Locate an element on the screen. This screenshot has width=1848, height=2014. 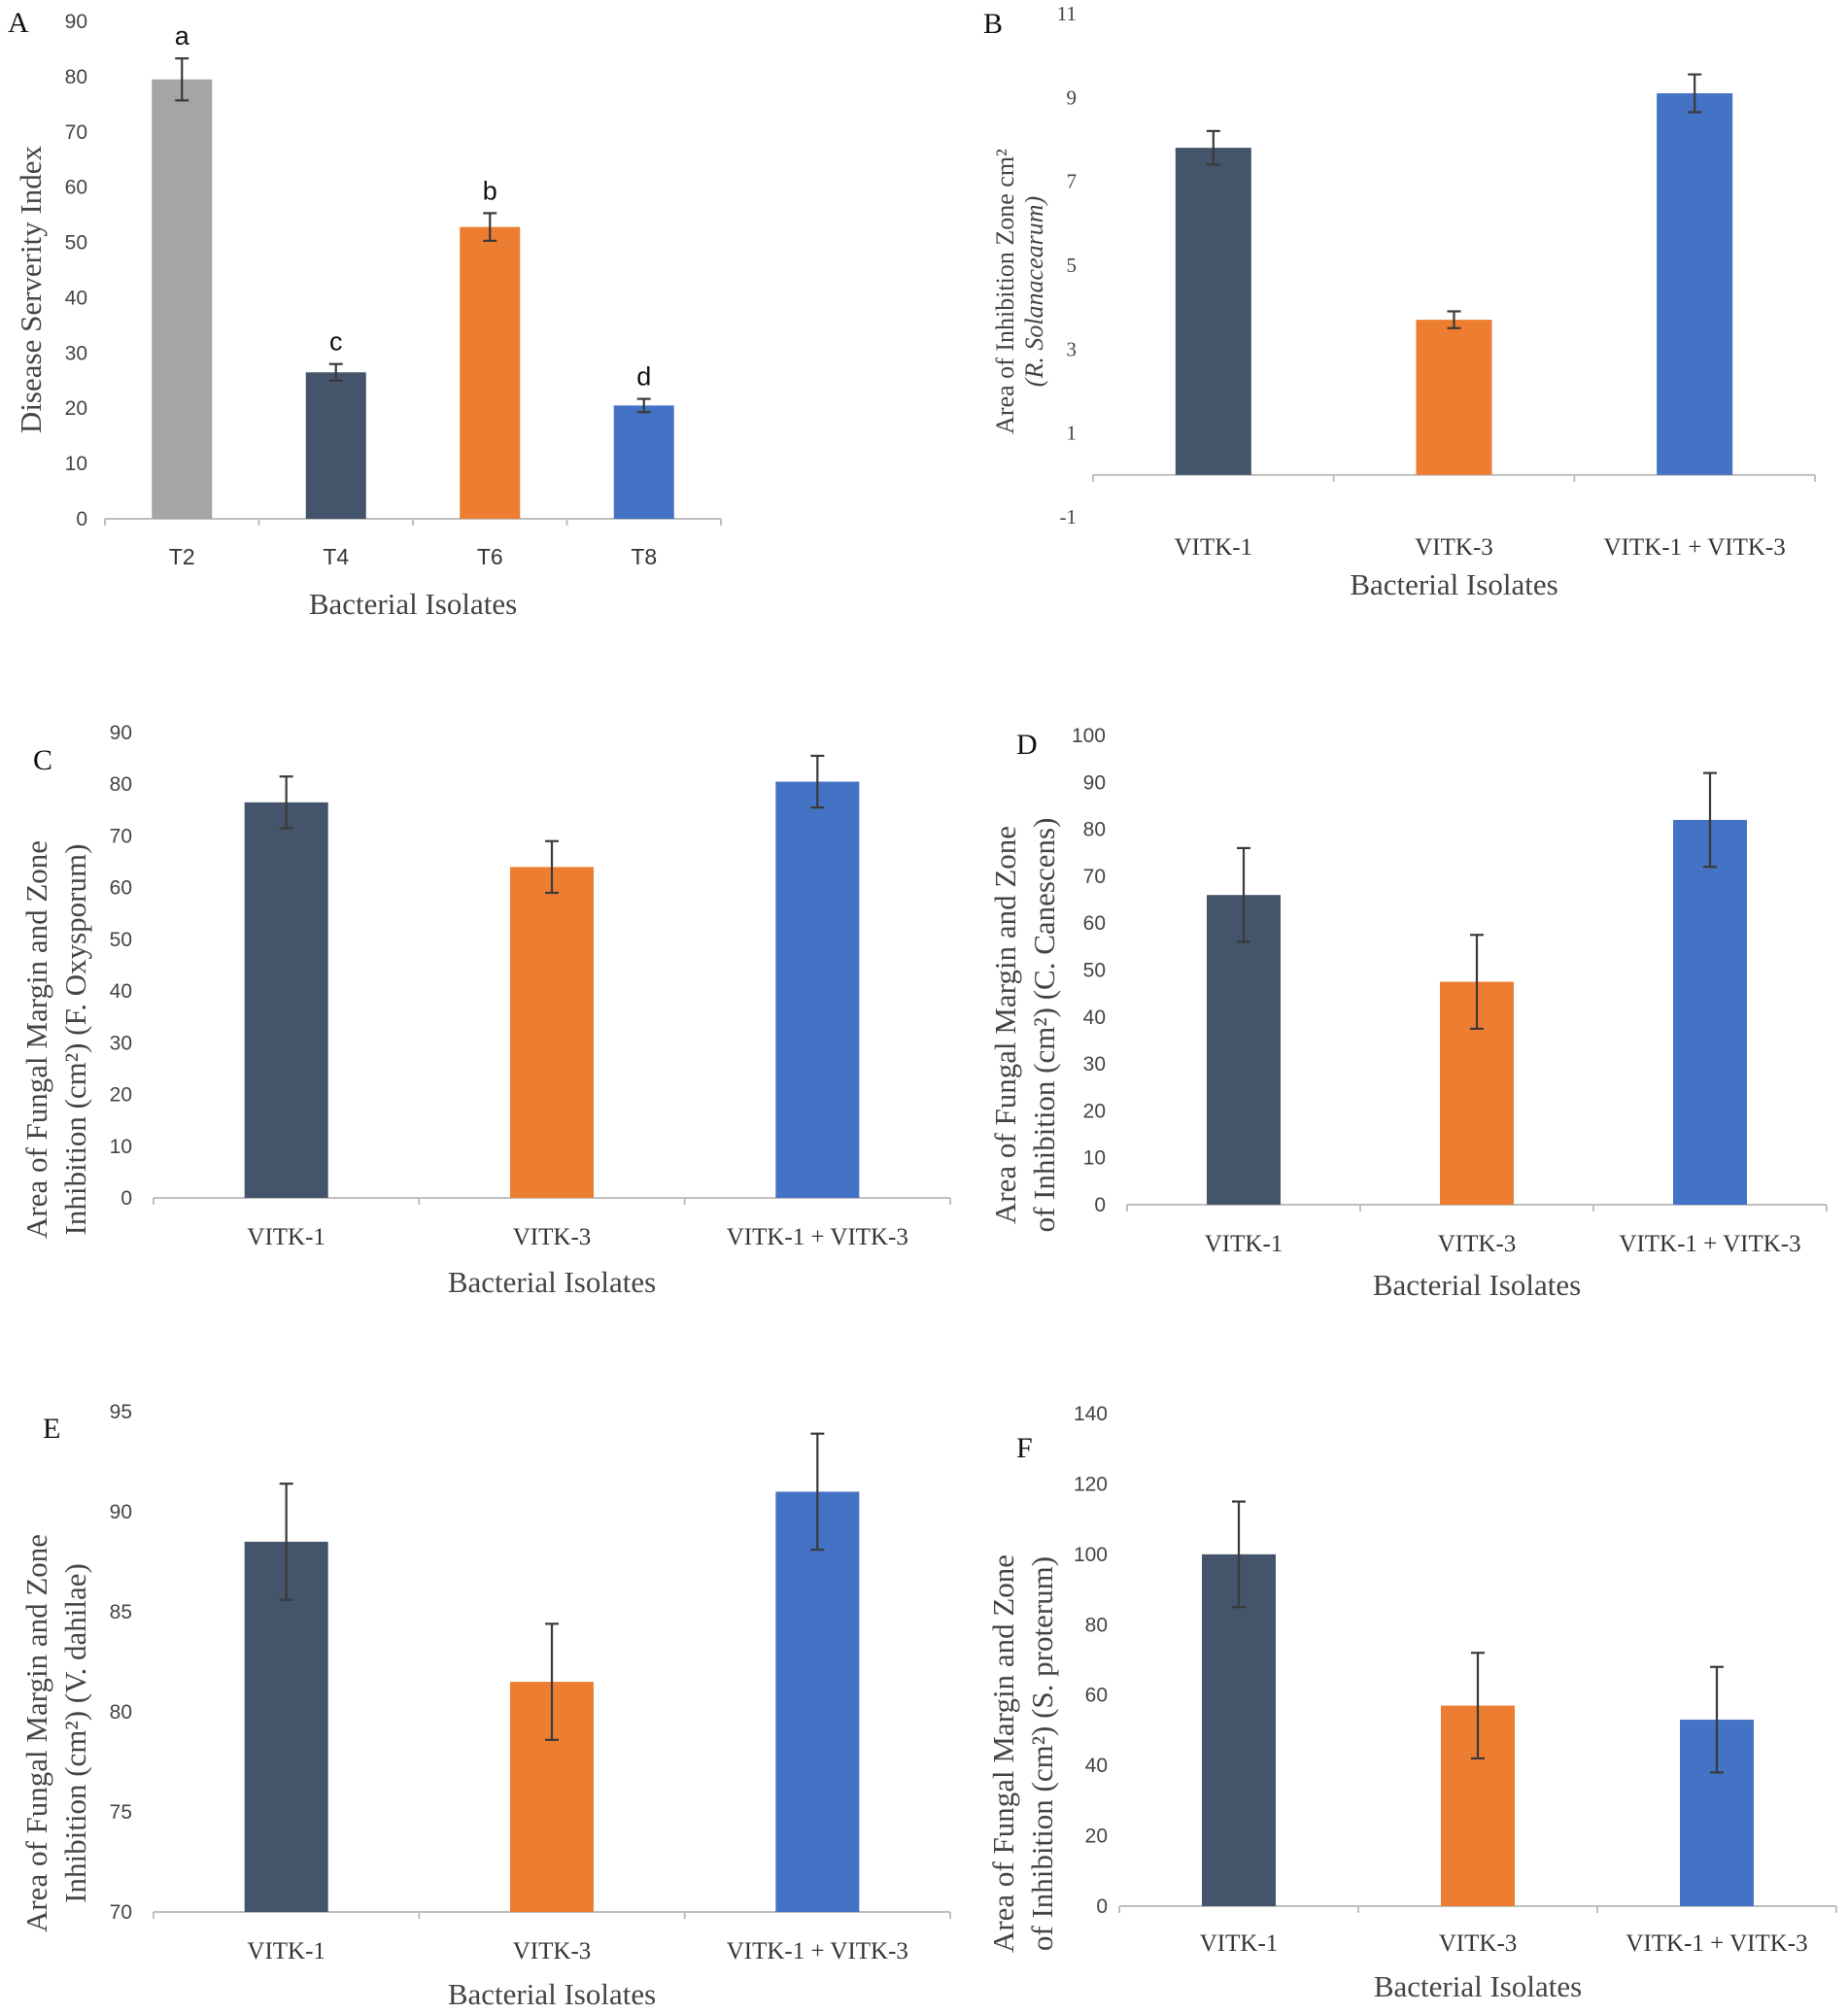
panel-letter: A is located at coordinates (18, 23).